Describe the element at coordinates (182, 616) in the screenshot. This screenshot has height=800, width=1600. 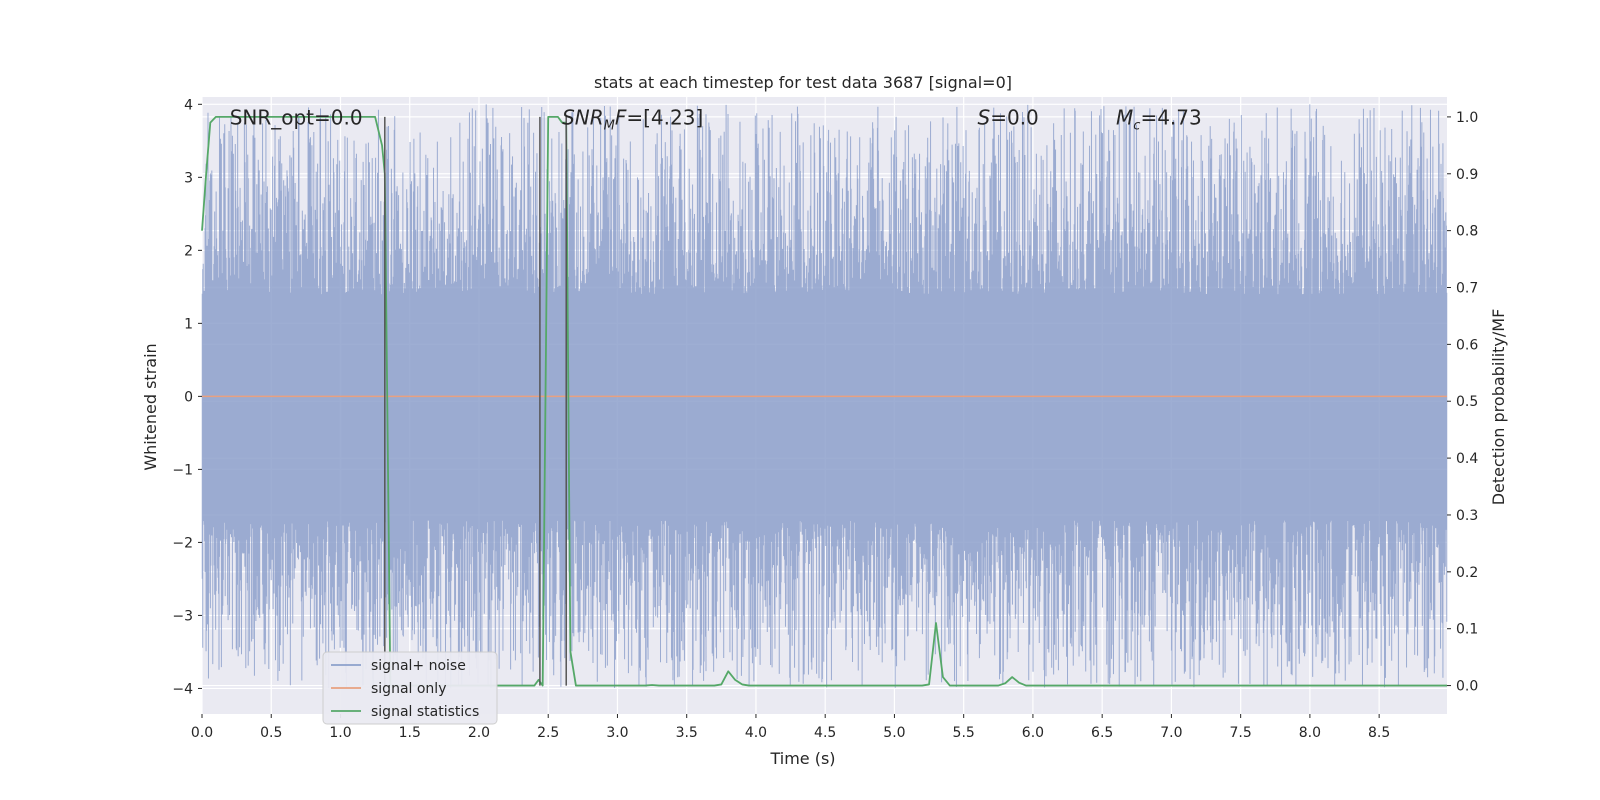
I see `y-tick-label: −3` at that location.